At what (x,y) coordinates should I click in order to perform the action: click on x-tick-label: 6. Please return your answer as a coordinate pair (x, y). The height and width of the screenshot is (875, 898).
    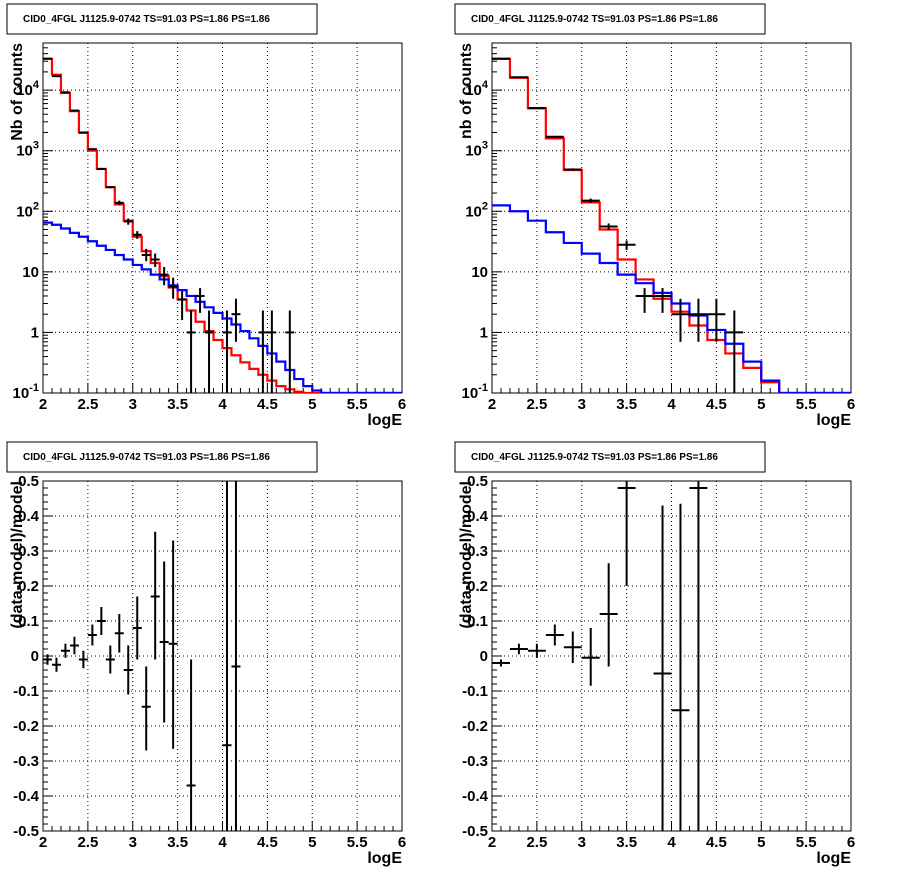
    Looking at the image, I should click on (851, 404).